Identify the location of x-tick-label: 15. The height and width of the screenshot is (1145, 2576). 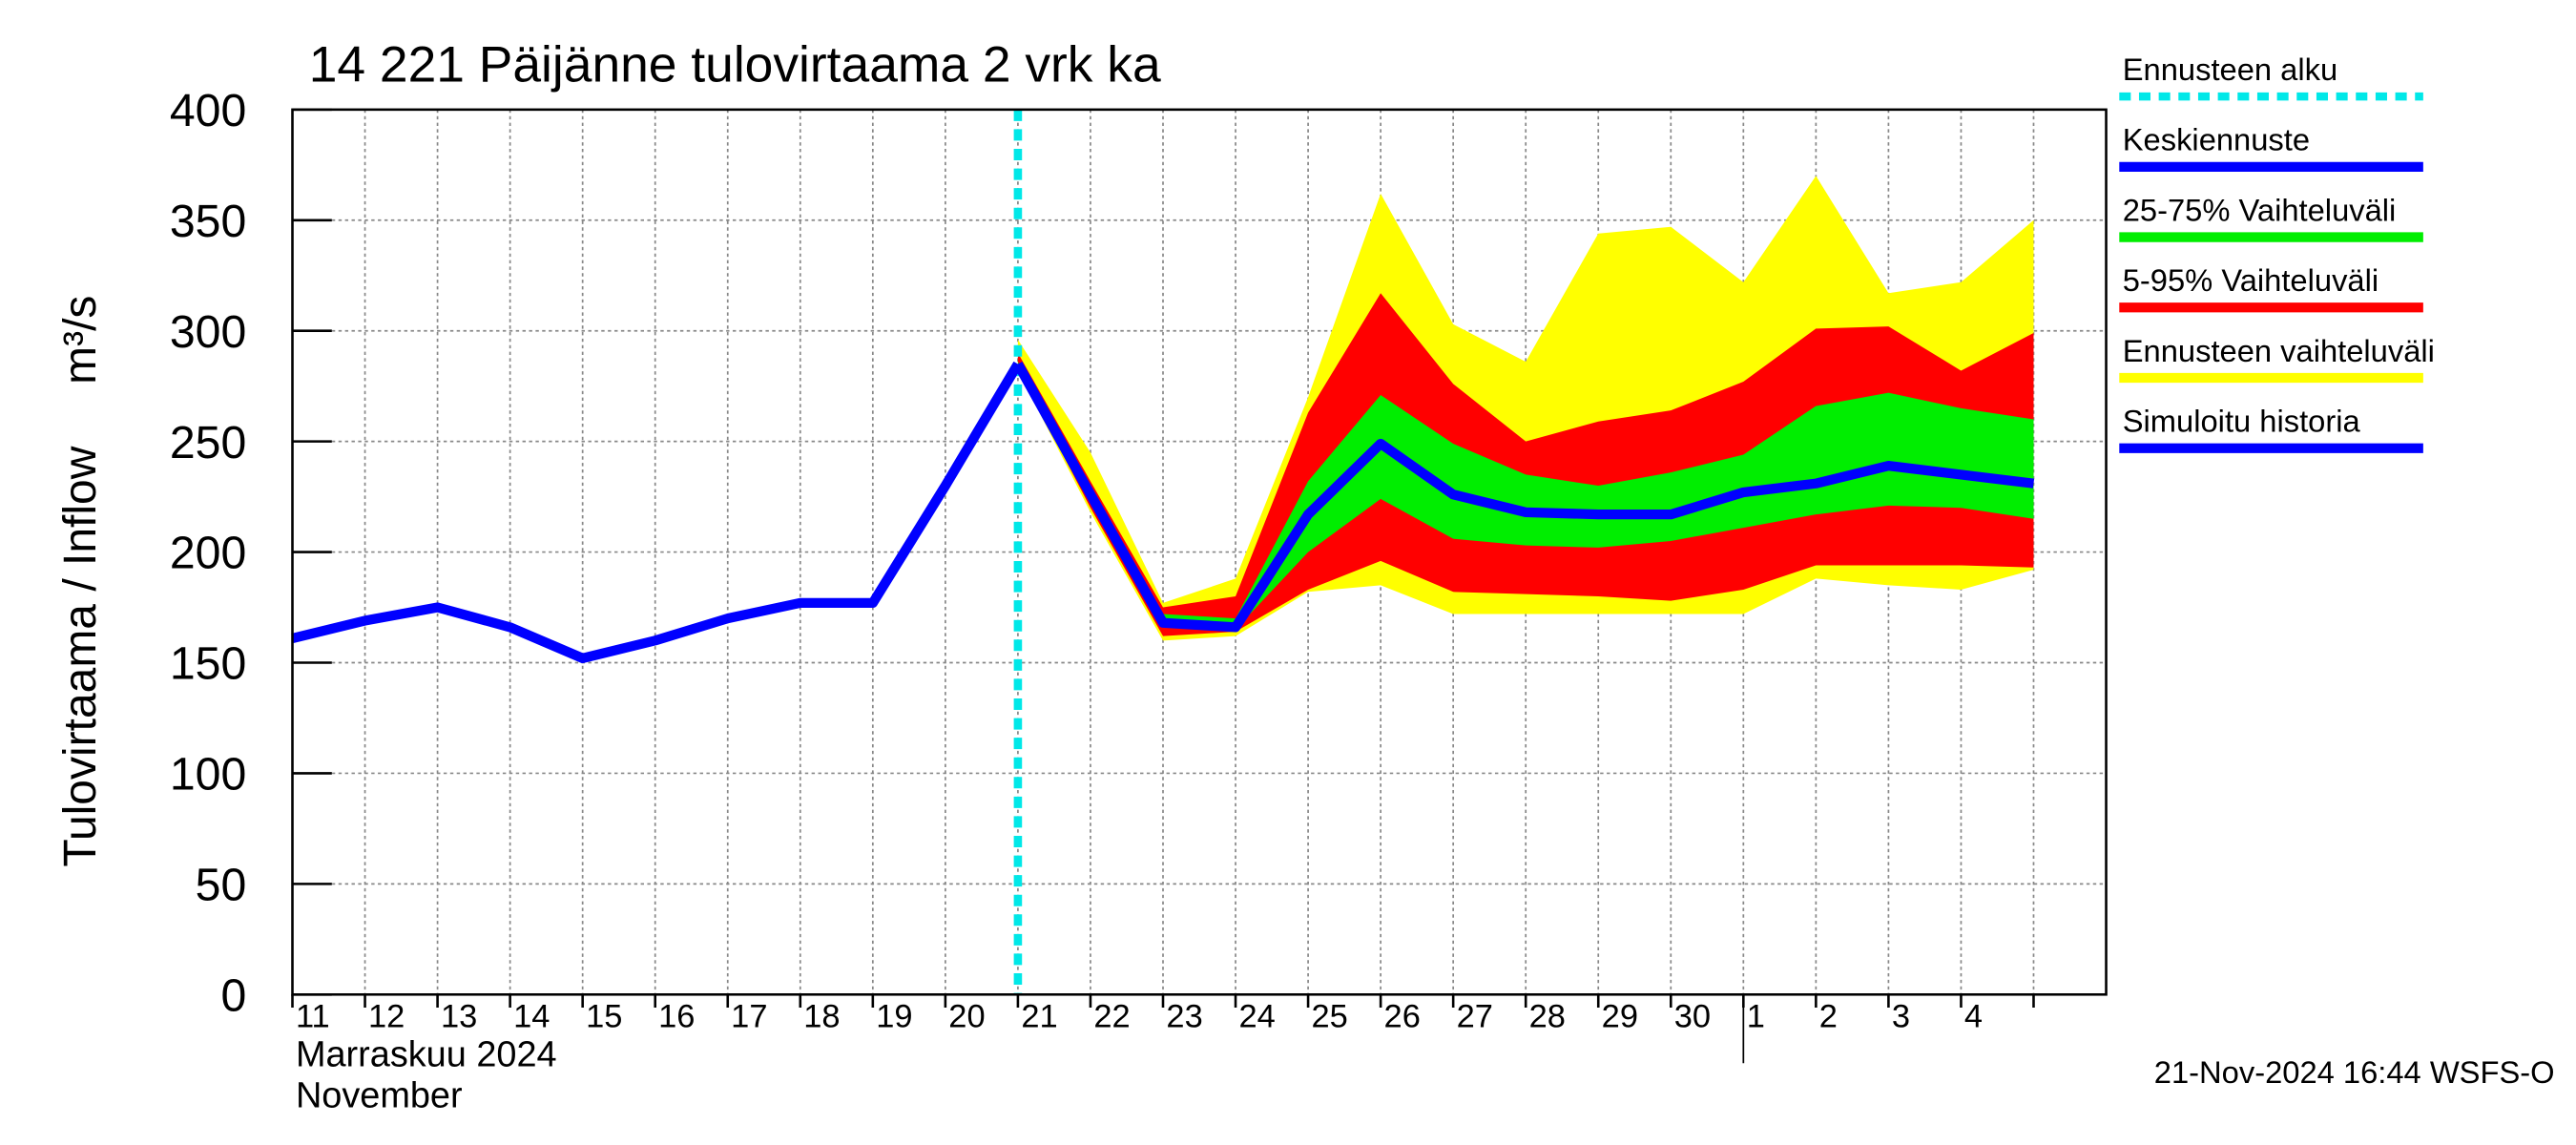
(604, 1017).